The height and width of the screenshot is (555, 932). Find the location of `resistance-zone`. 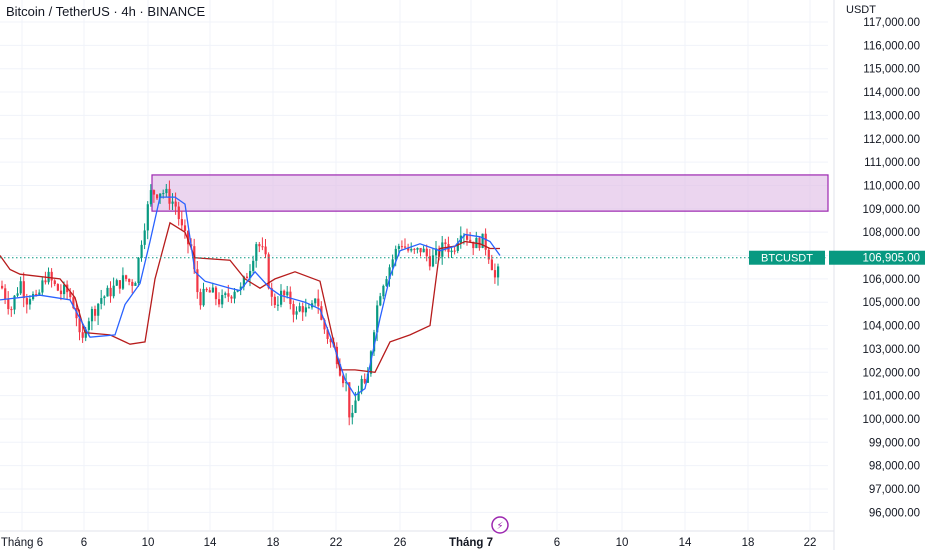

resistance-zone is located at coordinates (490, 193).